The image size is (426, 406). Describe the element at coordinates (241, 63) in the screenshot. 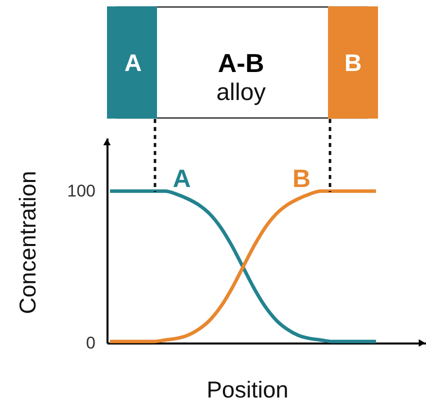

I see `text: A-B` at that location.